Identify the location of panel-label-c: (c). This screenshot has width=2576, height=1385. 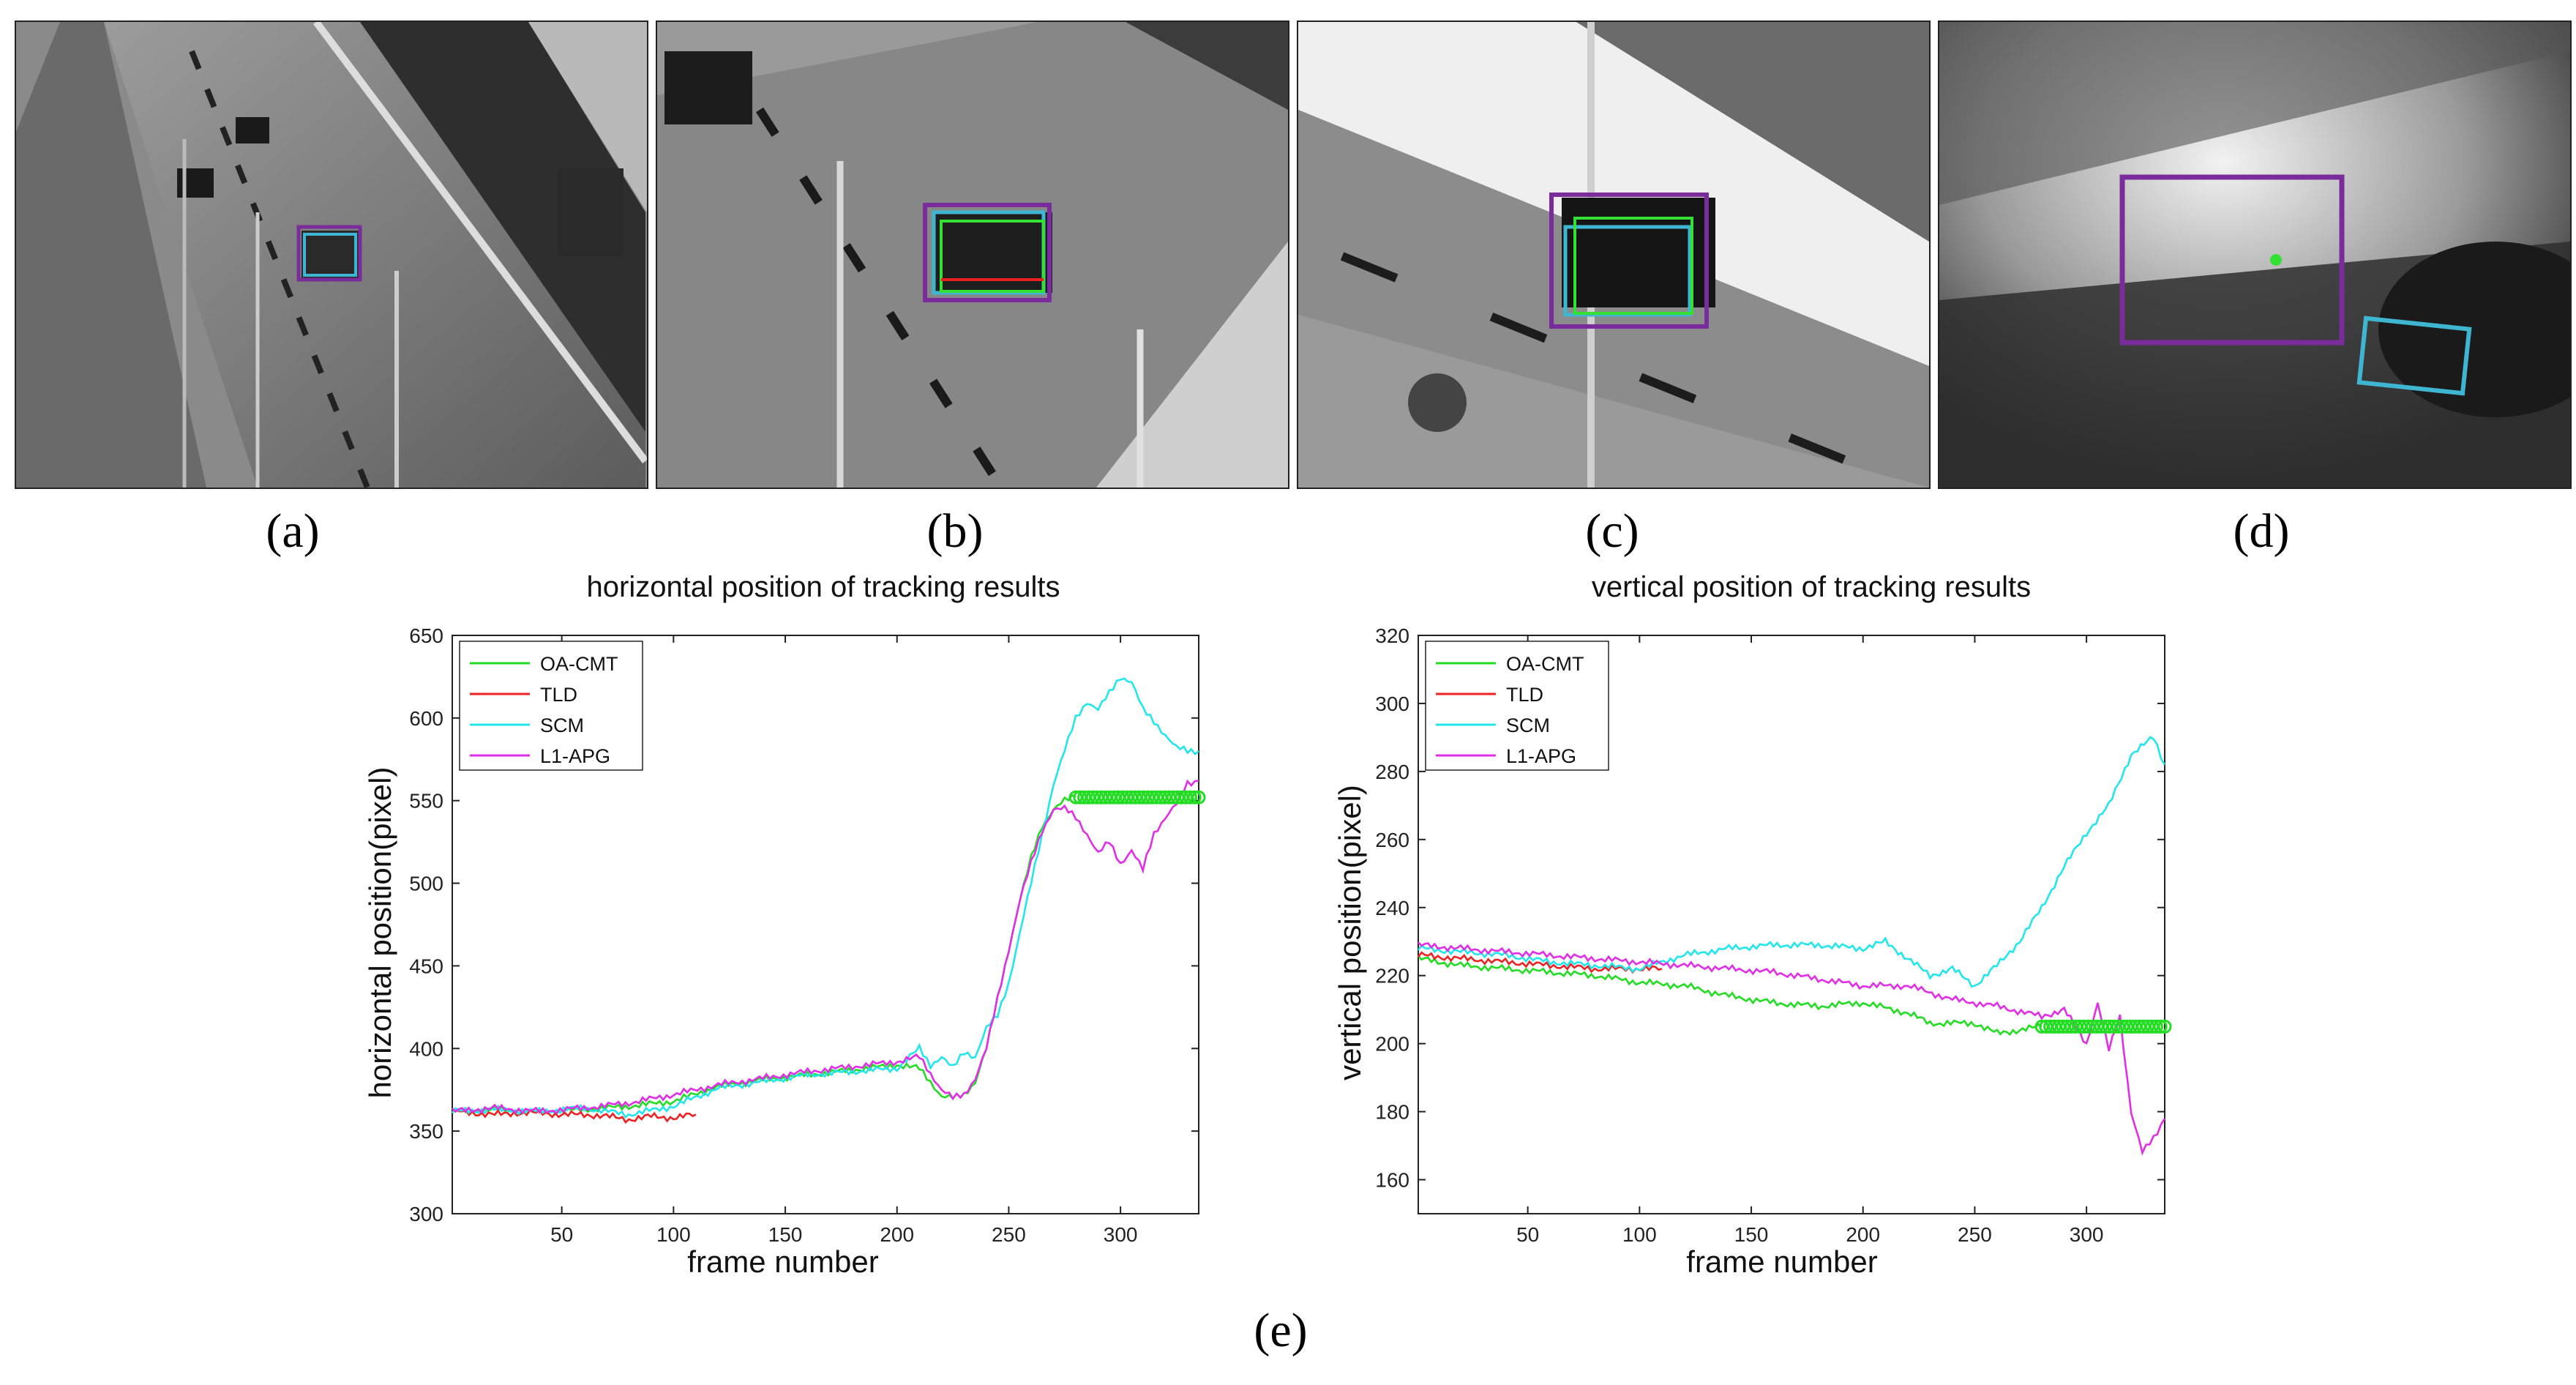
(1612, 531).